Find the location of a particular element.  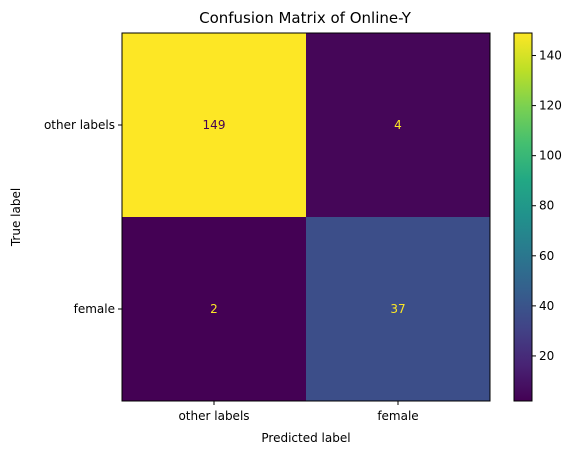

colorbar-tick-label: 20 is located at coordinates (546, 356).